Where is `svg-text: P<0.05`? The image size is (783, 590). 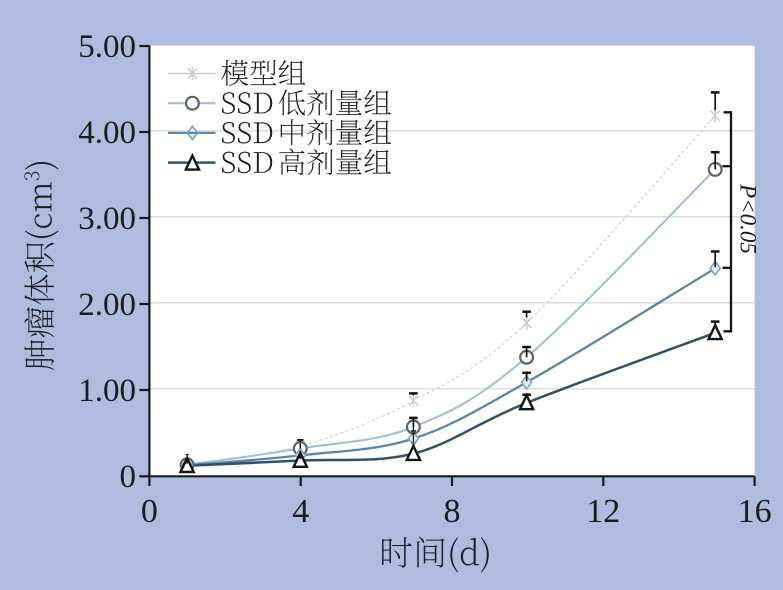 svg-text: P<0.05 is located at coordinates (748, 218).